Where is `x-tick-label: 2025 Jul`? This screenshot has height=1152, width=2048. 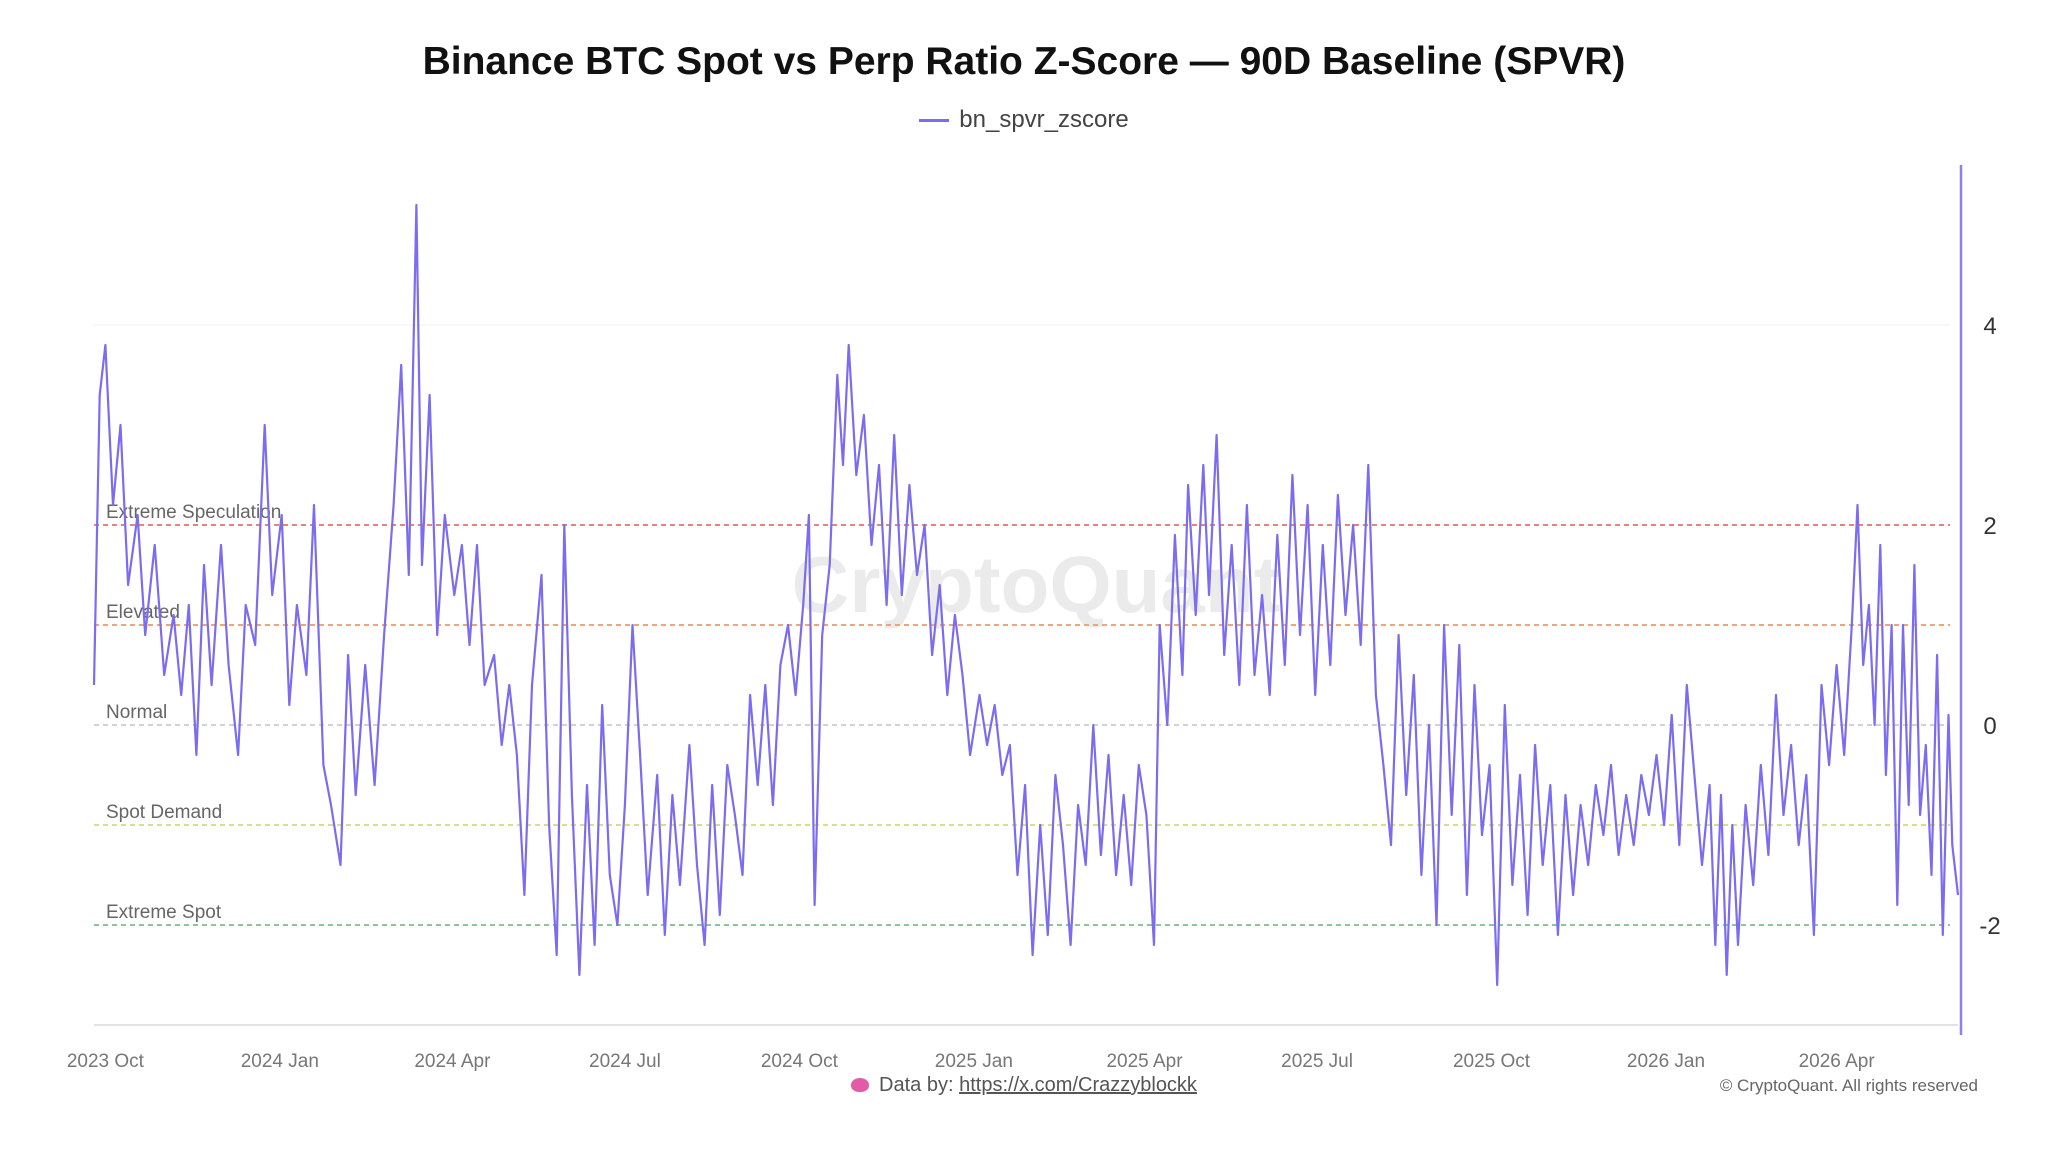
x-tick-label: 2025 Jul is located at coordinates (1317, 1061).